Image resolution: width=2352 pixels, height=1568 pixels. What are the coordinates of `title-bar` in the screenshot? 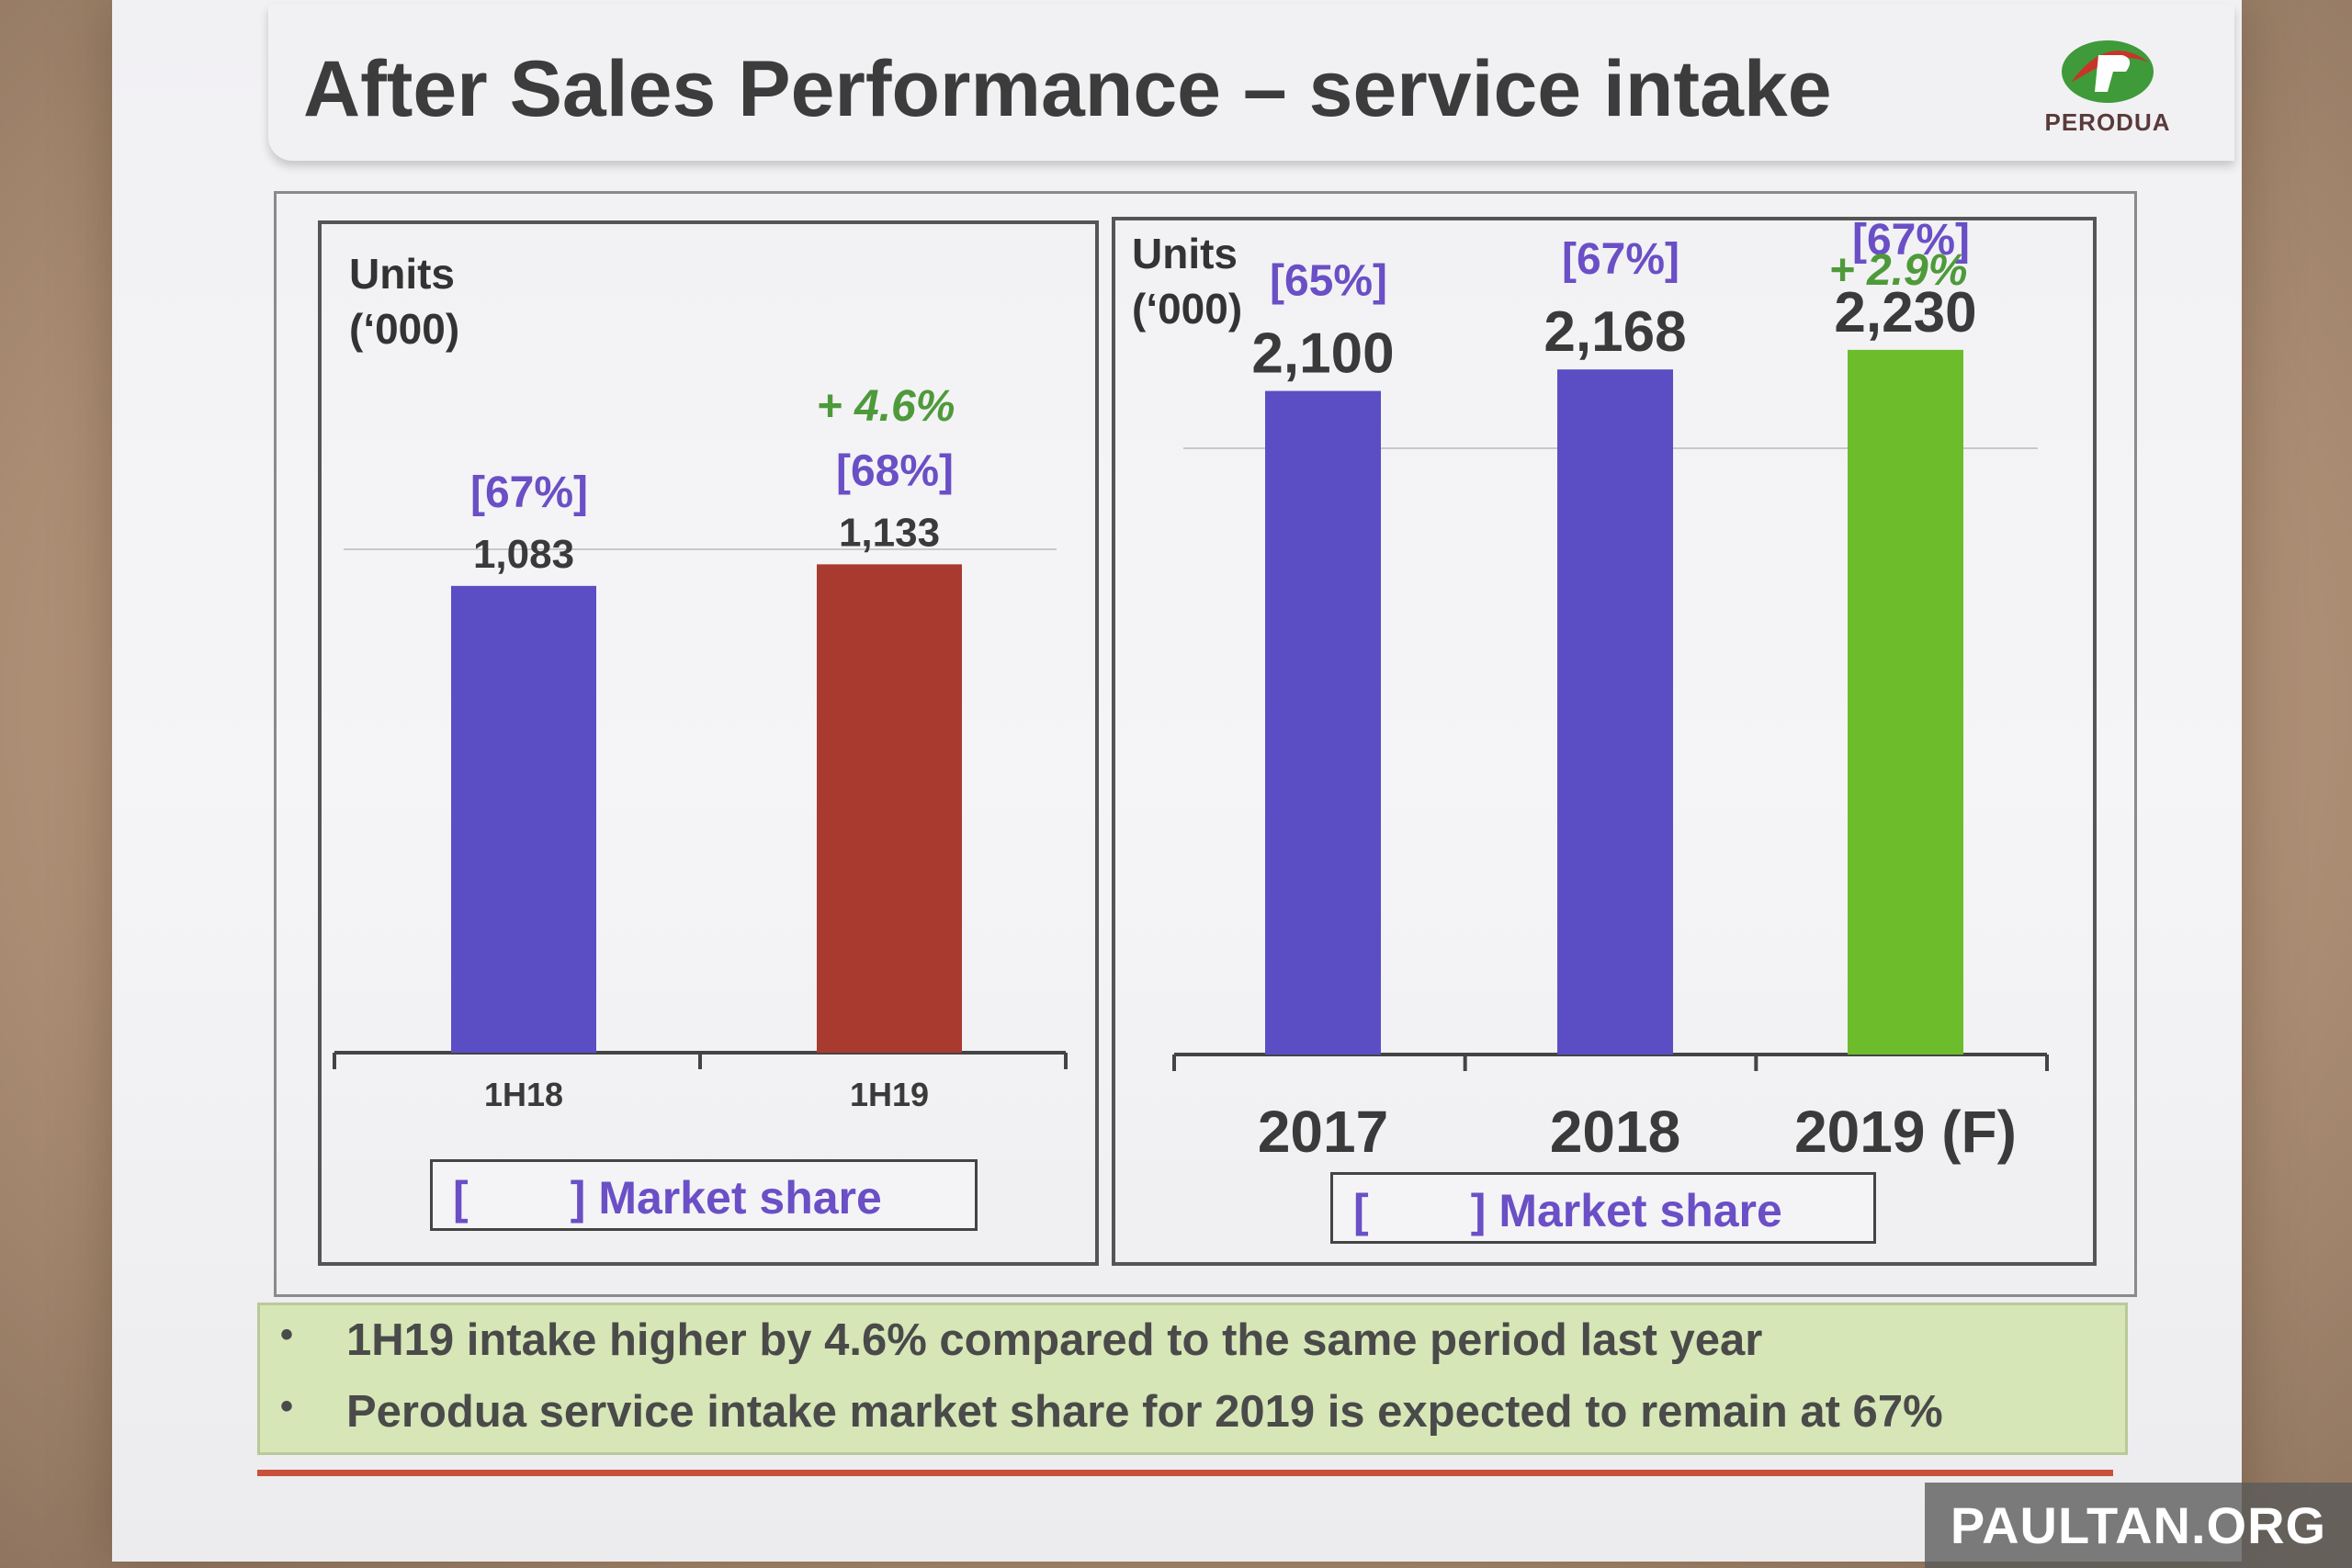 It's located at (1251, 83).